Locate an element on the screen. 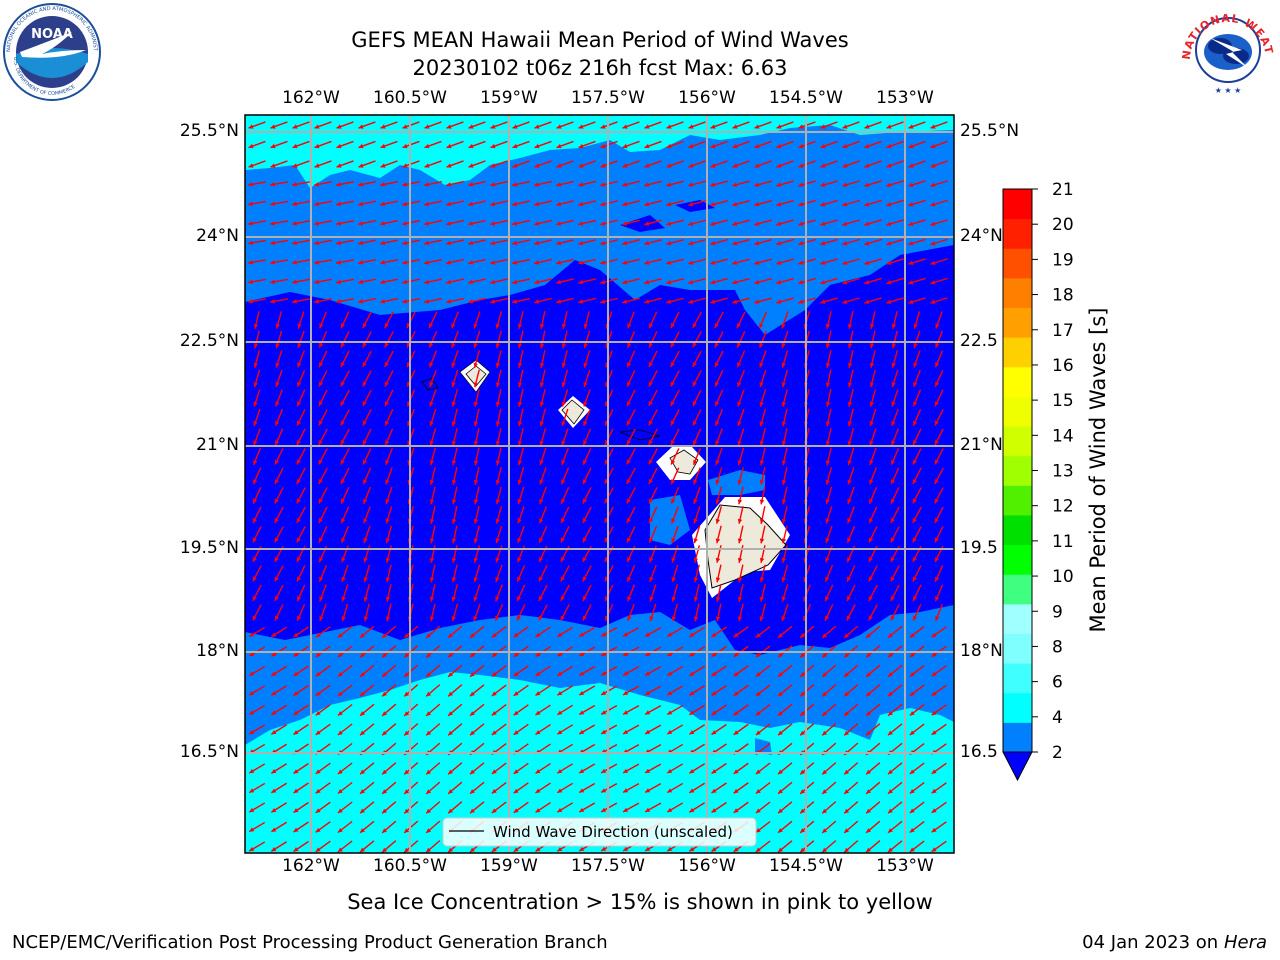  colorbar-tick-label: 15 is located at coordinates (1063, 401).